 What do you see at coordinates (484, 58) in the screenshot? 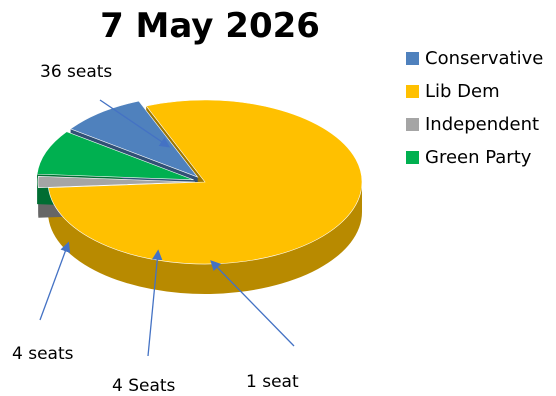
I see `legend-label-conservative: Conservative` at bounding box center [484, 58].